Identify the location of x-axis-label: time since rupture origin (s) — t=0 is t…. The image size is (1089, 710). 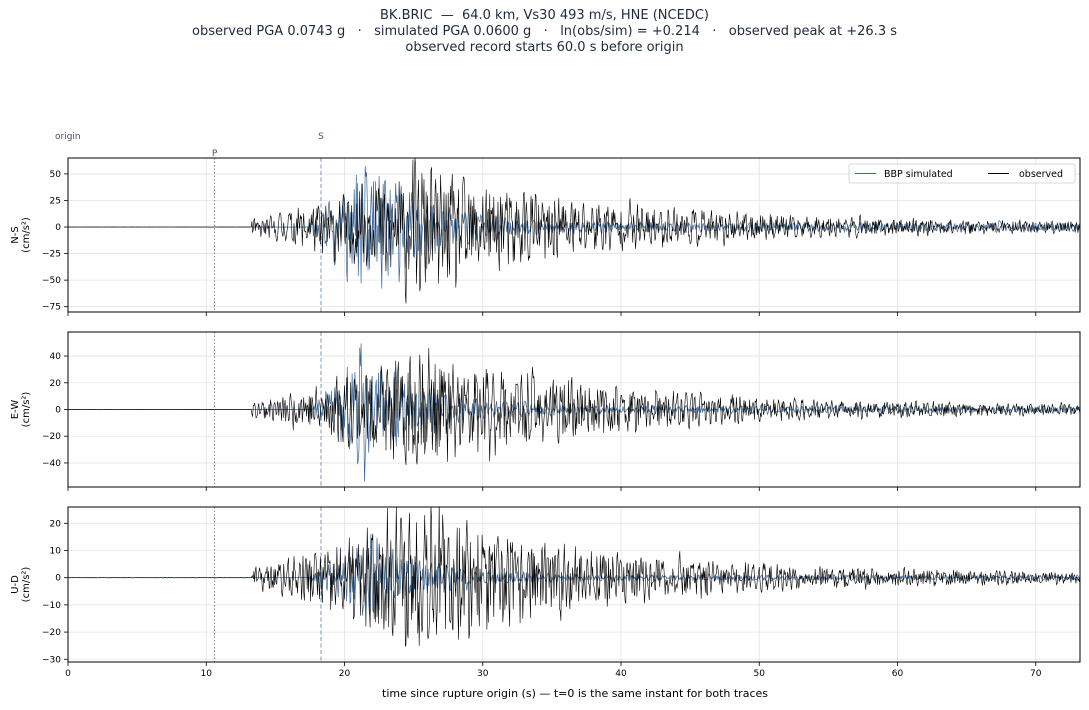
(575, 693).